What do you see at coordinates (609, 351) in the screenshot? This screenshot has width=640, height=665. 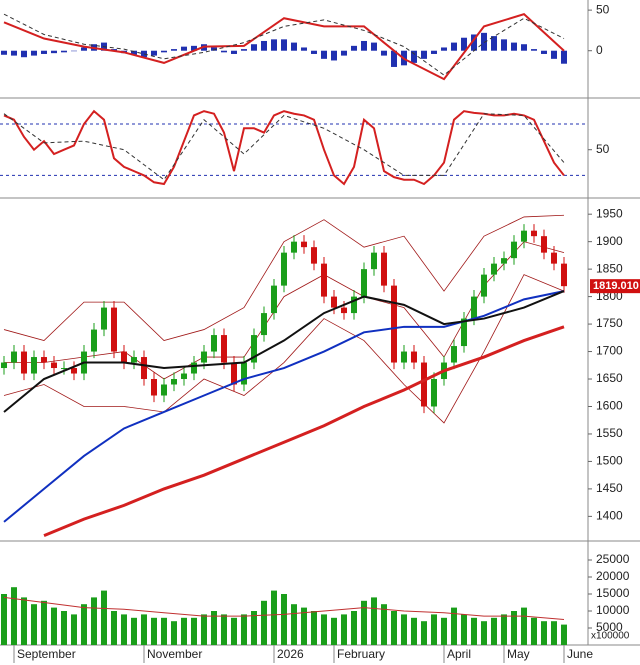 I see `y-tick-label: 1700` at bounding box center [609, 351].